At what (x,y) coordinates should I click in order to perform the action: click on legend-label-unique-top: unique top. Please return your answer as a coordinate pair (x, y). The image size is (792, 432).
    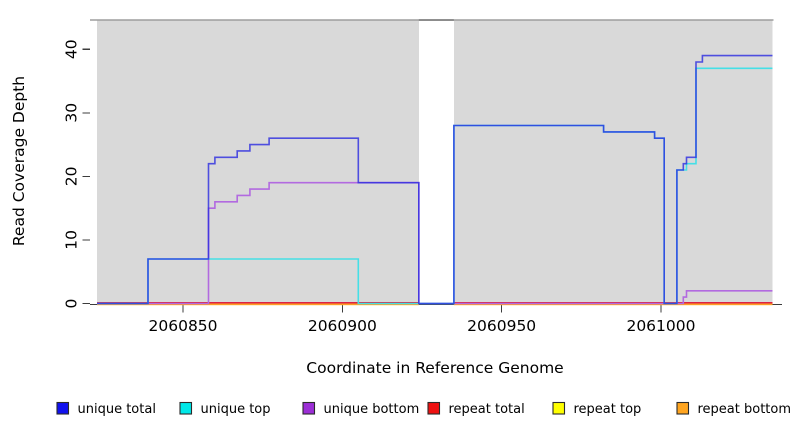
    Looking at the image, I should click on (236, 409).